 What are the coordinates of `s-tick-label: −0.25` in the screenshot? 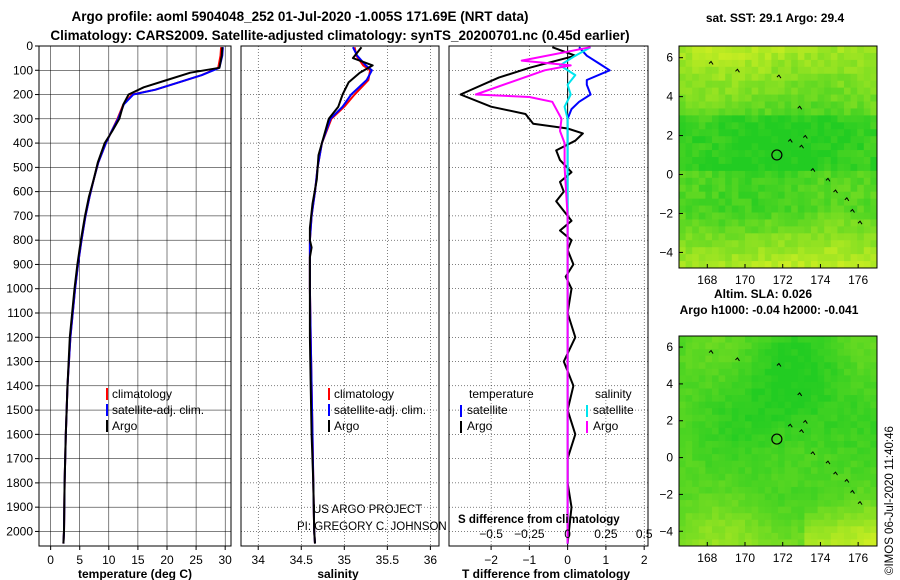 It's located at (529, 534).